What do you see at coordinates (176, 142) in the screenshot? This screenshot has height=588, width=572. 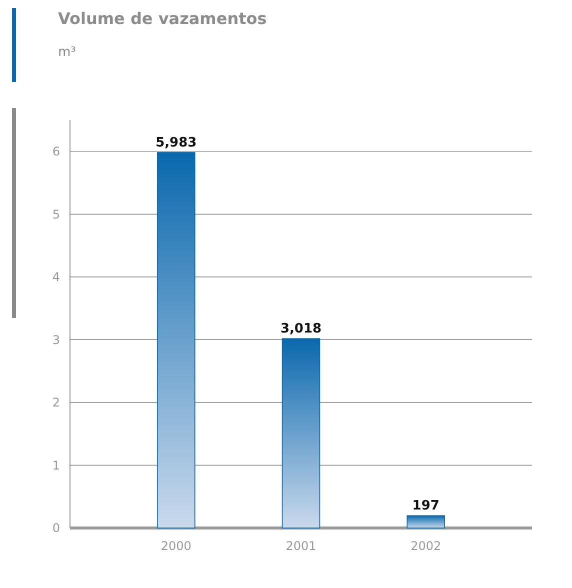 I see `annotation: 5,983` at bounding box center [176, 142].